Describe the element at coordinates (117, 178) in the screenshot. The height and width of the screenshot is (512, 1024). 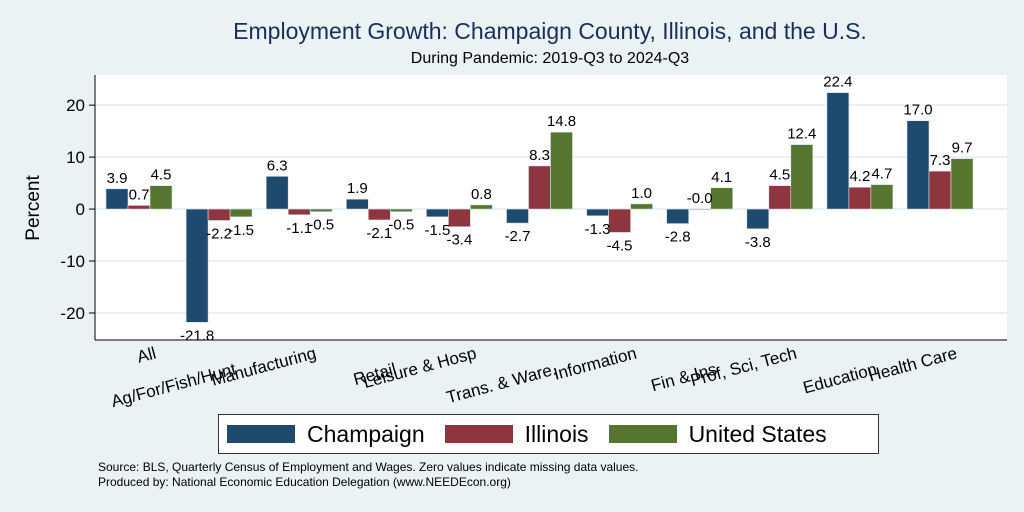
I see `data-label: 3.9` at that location.